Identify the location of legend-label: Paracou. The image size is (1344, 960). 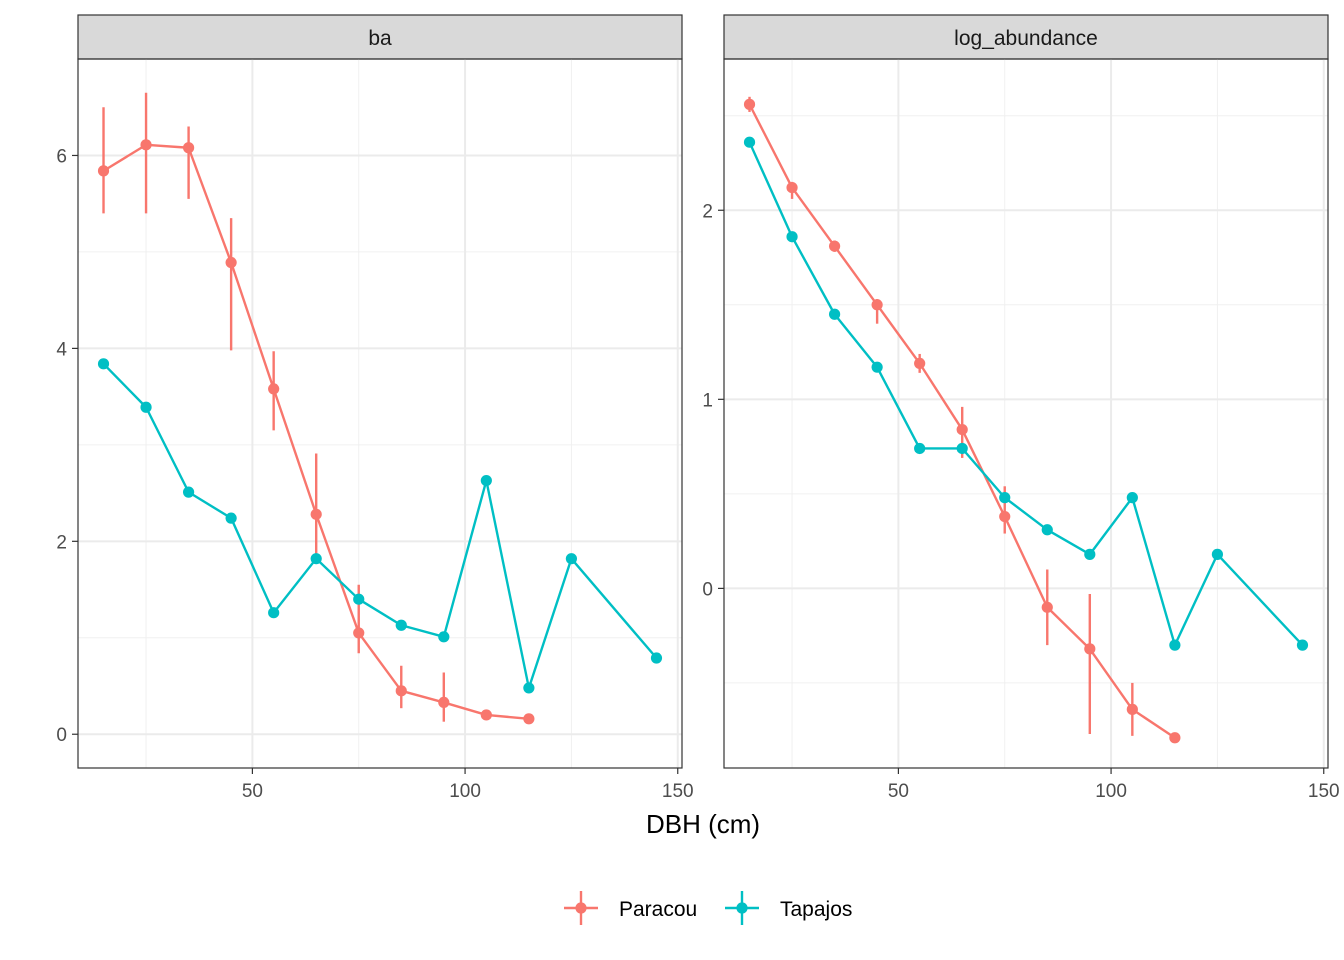
(658, 909).